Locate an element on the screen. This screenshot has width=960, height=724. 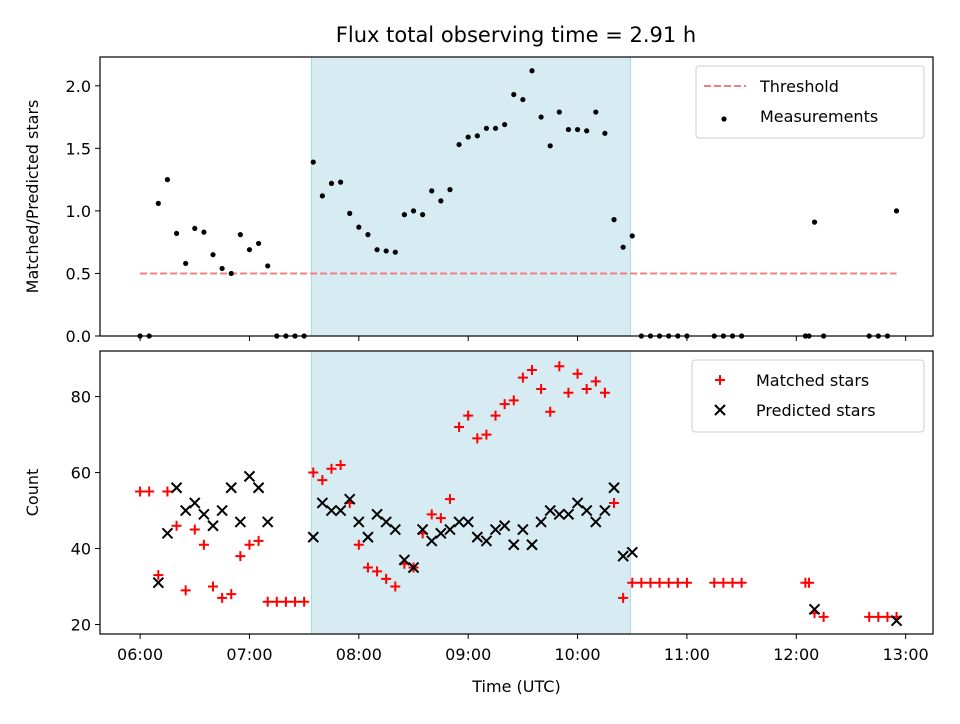
x-tick-label: 11:00 is located at coordinates (687, 654).